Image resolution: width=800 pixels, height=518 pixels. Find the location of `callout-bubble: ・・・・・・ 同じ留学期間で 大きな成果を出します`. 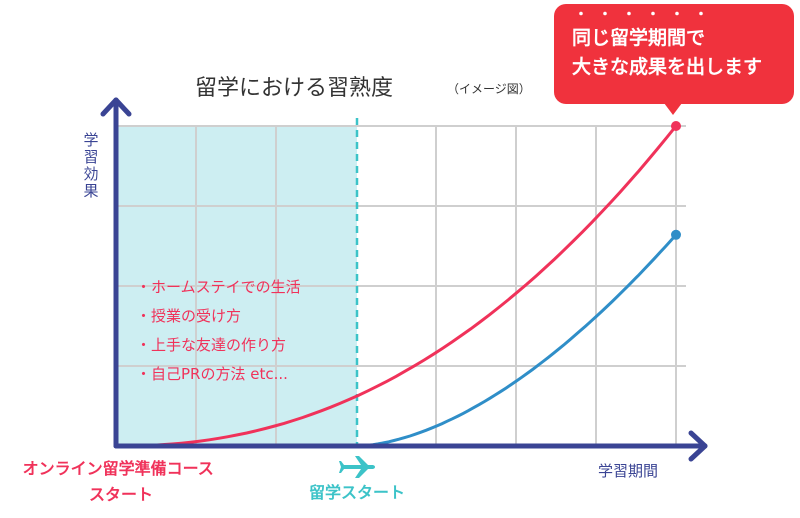

callout-bubble: ・・・・・・ 同じ留学期間で 大きな成果を出します is located at coordinates (674, 59).